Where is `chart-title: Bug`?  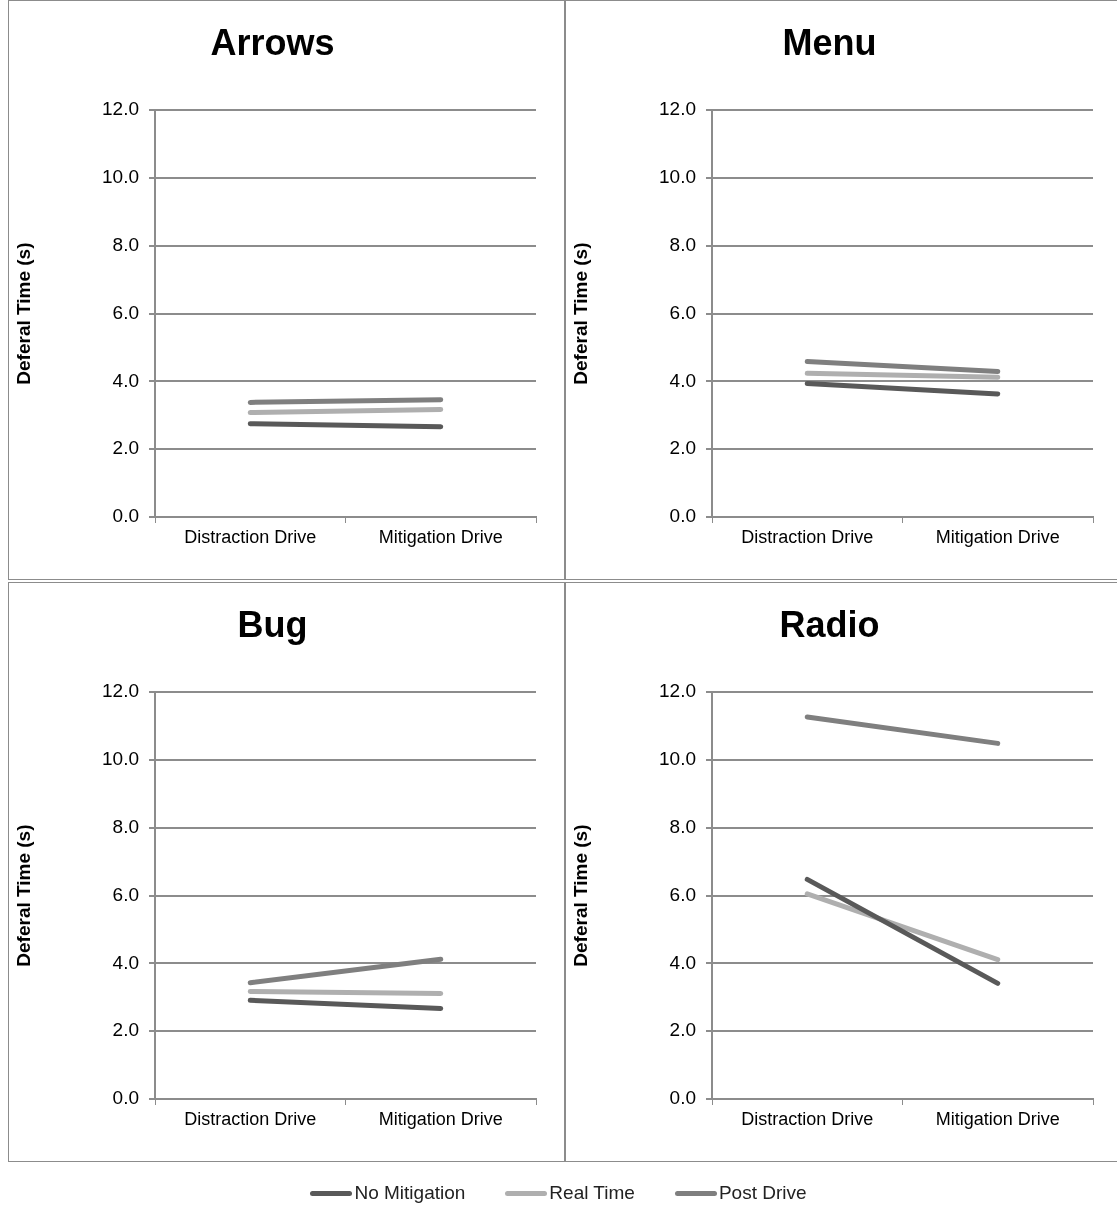 chart-title: Bug is located at coordinates (272, 624).